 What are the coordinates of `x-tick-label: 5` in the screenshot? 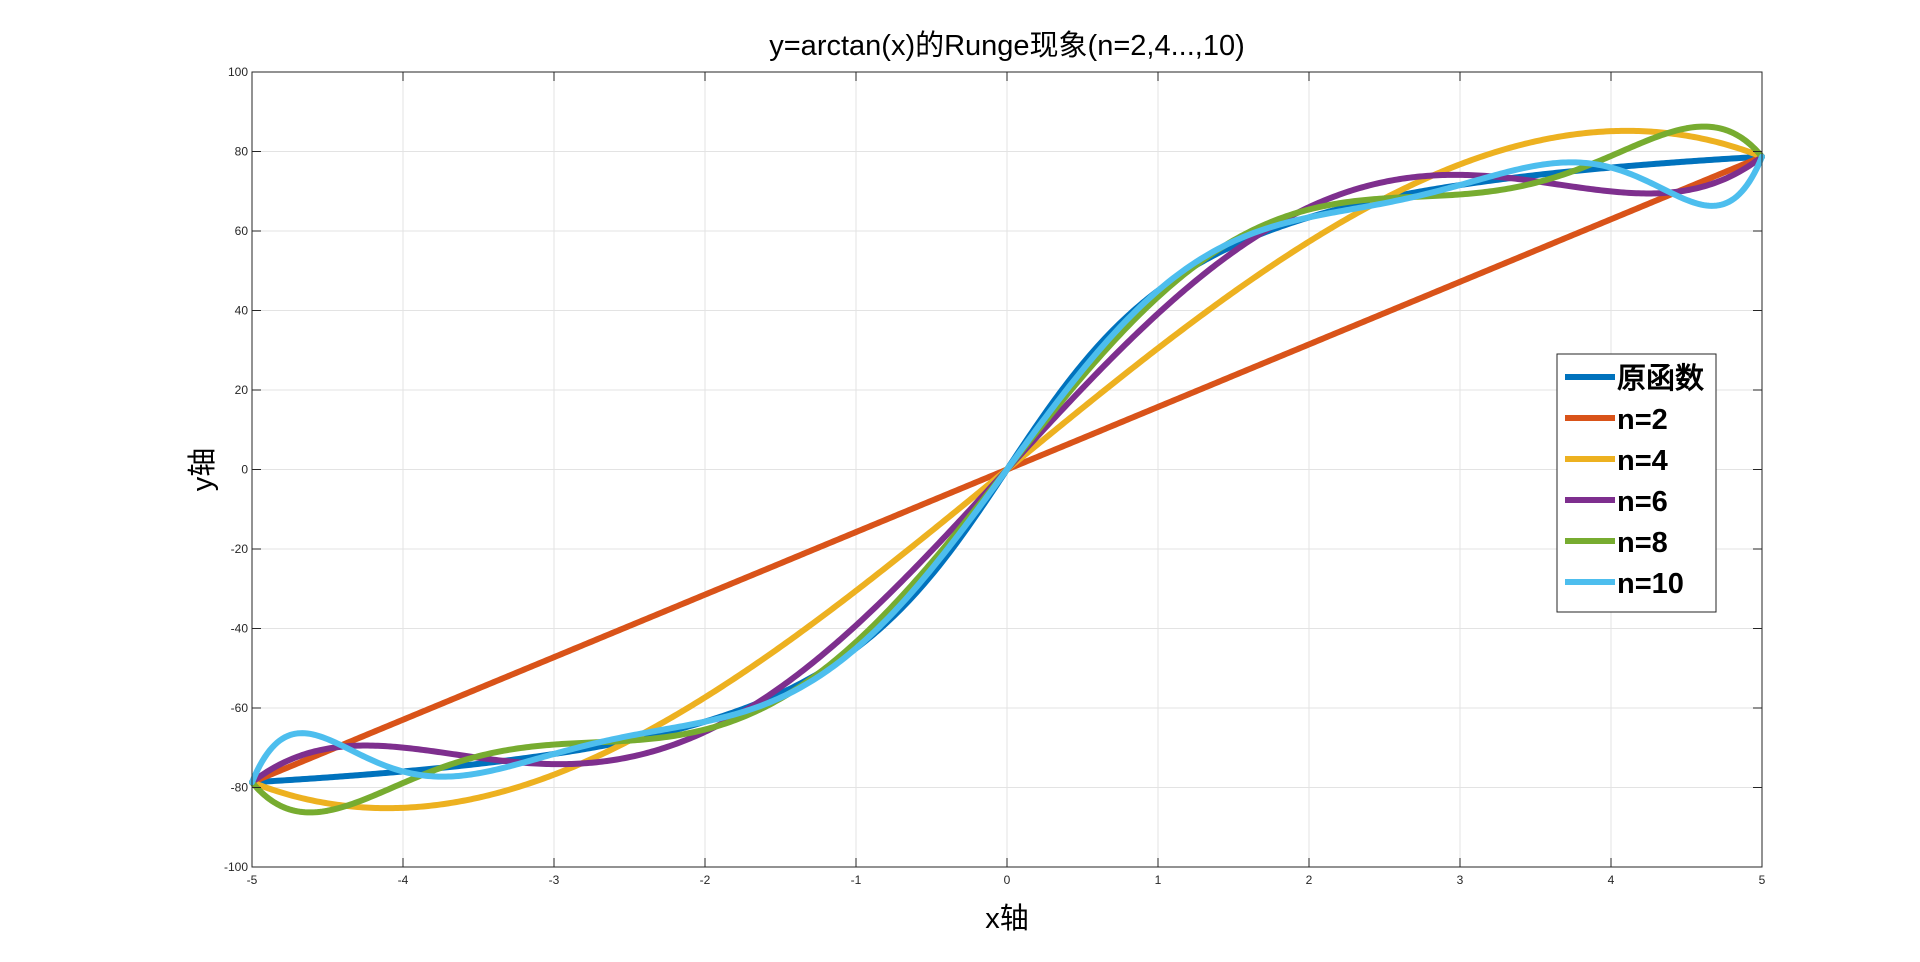 It's located at (1762, 880).